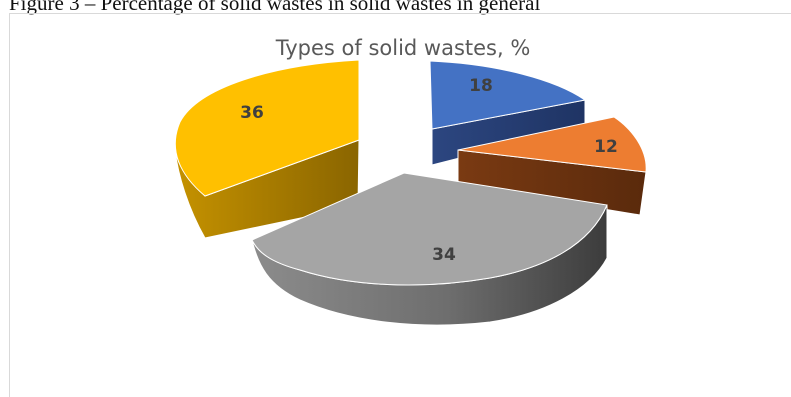 The image size is (791, 397). I want to click on data-label-1: 12, so click(606, 147).